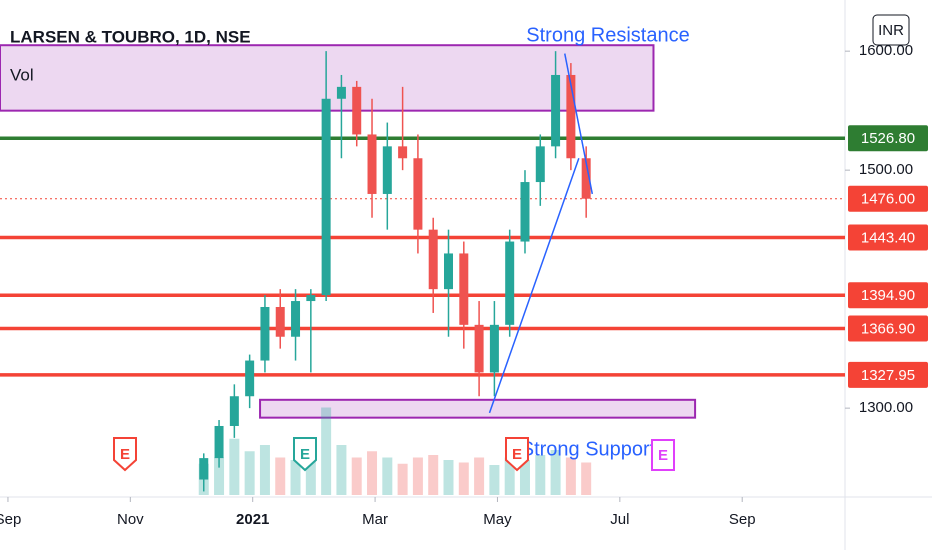 The image size is (932, 550). I want to click on chart-title: LARSEN & TOUBRO, 1D, NSE, so click(130, 36).